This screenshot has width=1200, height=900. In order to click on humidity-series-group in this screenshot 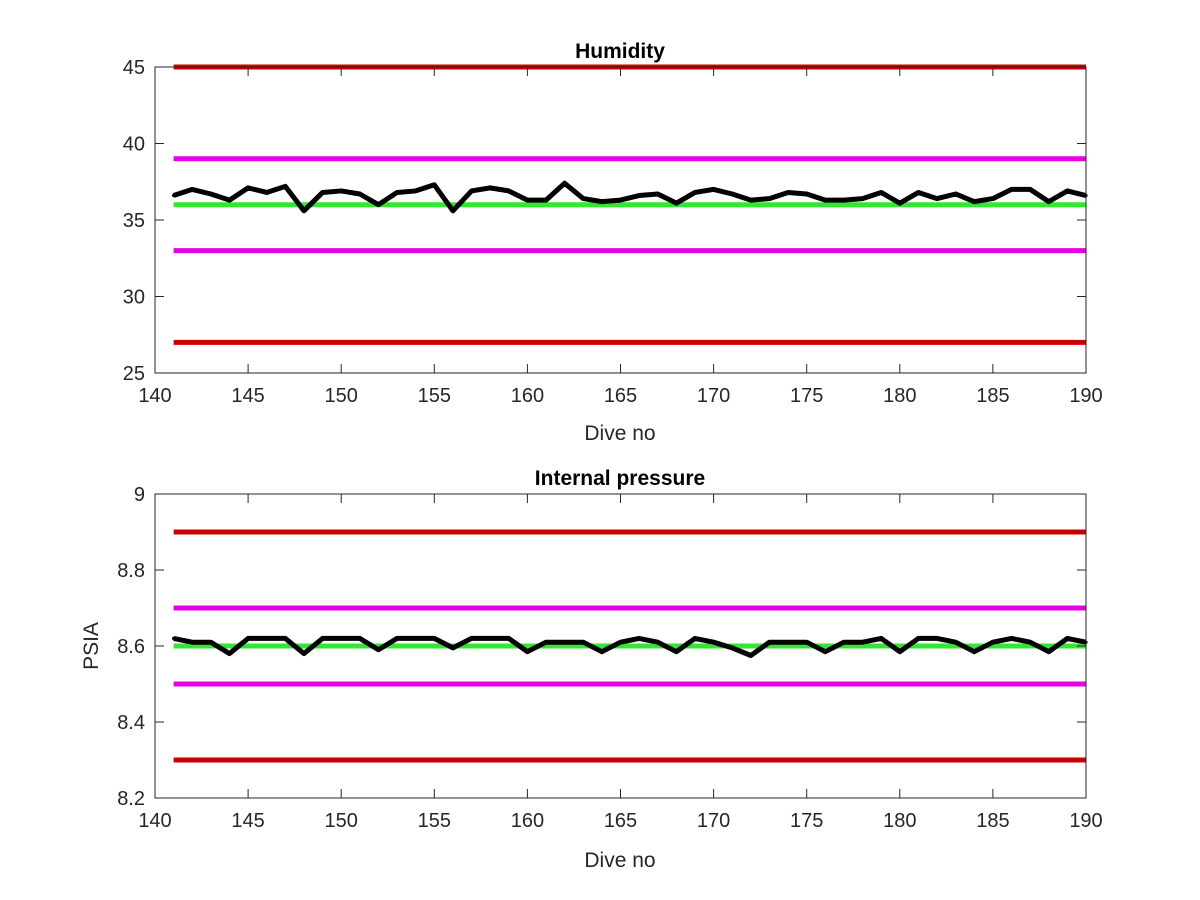, I will do `click(630, 197)`.